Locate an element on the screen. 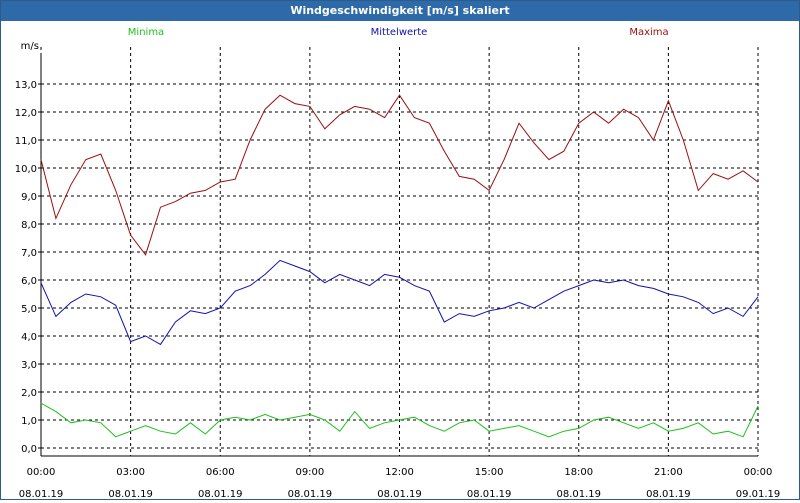 Image resolution: width=800 pixels, height=503 pixels. y-tick-label: 12,0 is located at coordinates (26, 113).